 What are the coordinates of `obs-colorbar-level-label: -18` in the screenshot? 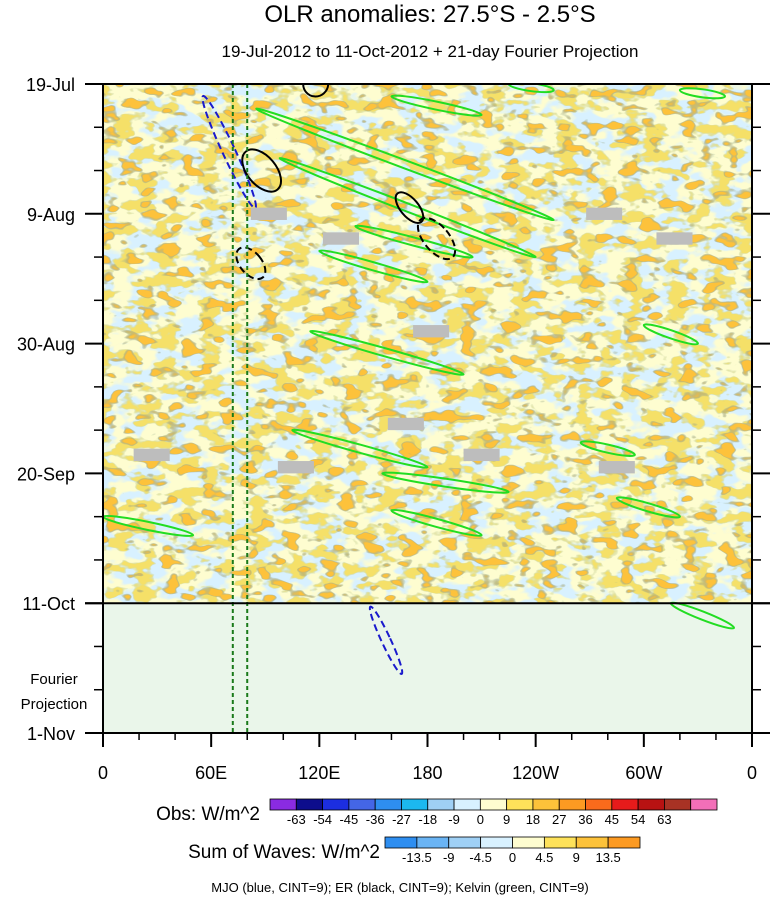 It's located at (427, 819).